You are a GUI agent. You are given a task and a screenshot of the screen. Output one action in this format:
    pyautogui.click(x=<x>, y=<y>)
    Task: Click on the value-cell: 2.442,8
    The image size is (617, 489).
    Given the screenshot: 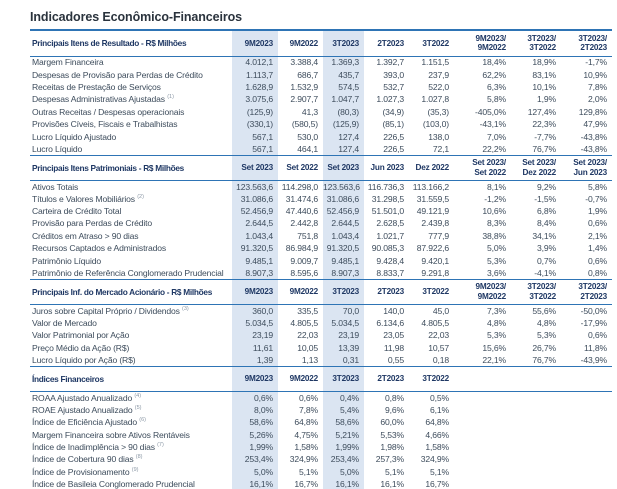 What is the action you would take?
    pyautogui.click(x=304, y=223)
    